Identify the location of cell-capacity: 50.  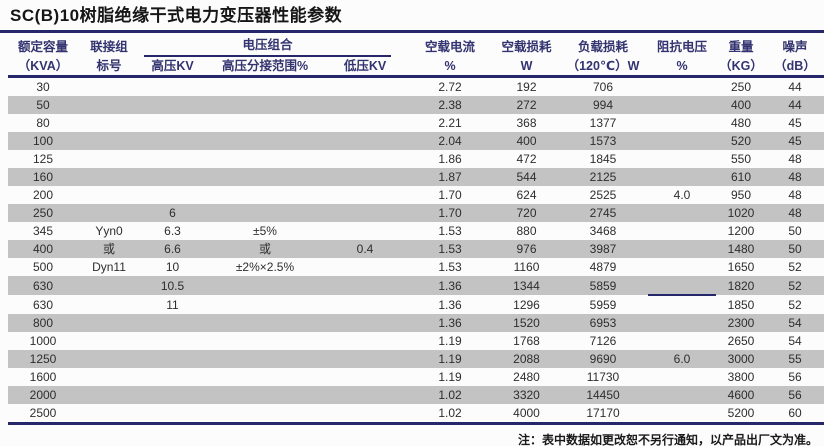
(43, 105).